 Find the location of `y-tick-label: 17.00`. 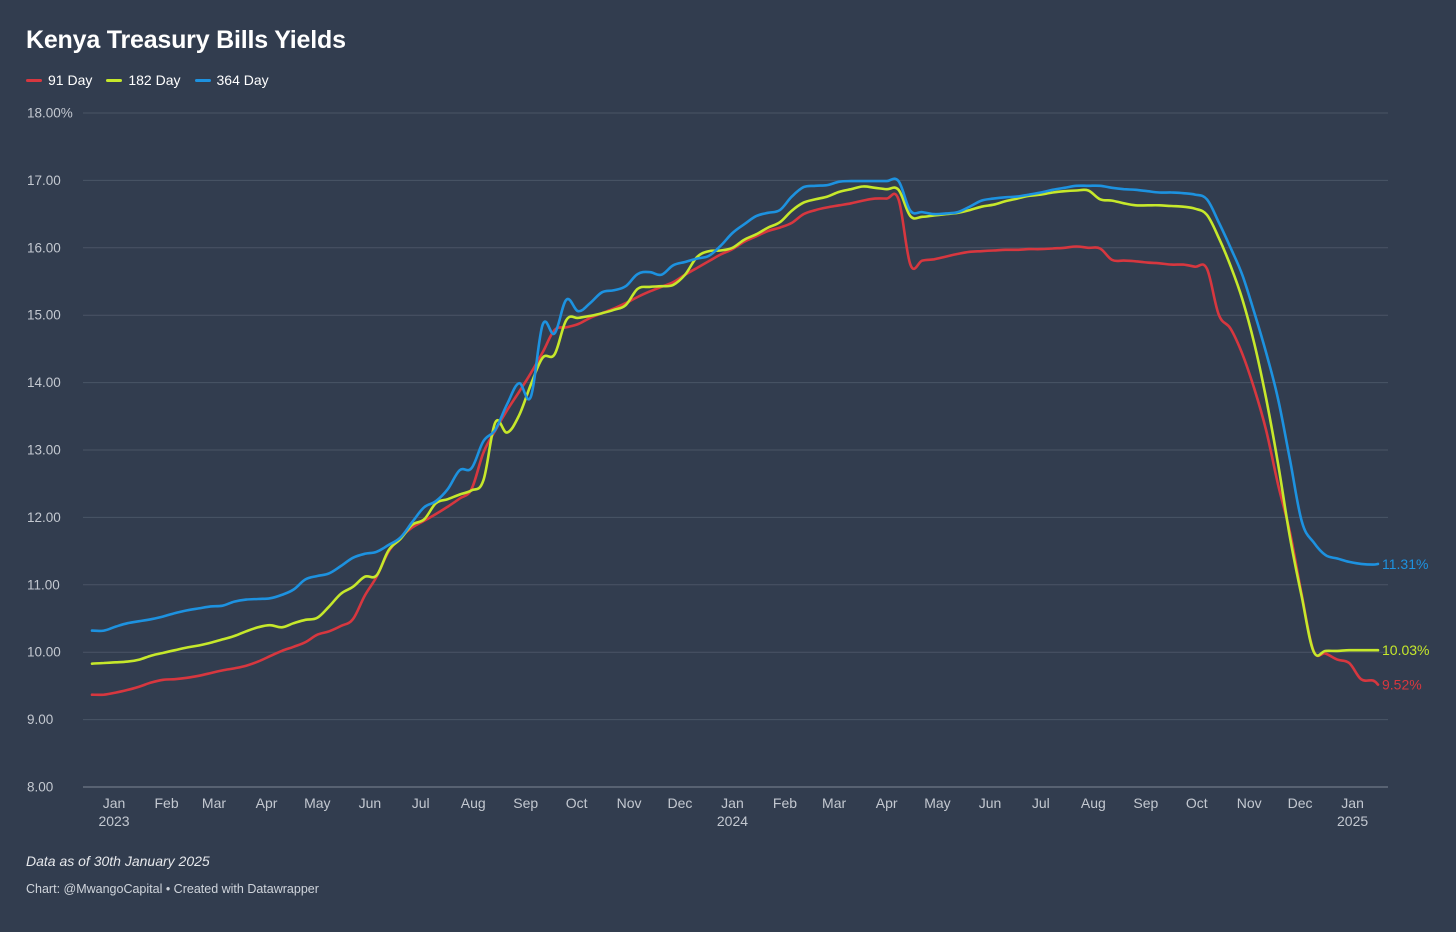

y-tick-label: 17.00 is located at coordinates (44, 180).